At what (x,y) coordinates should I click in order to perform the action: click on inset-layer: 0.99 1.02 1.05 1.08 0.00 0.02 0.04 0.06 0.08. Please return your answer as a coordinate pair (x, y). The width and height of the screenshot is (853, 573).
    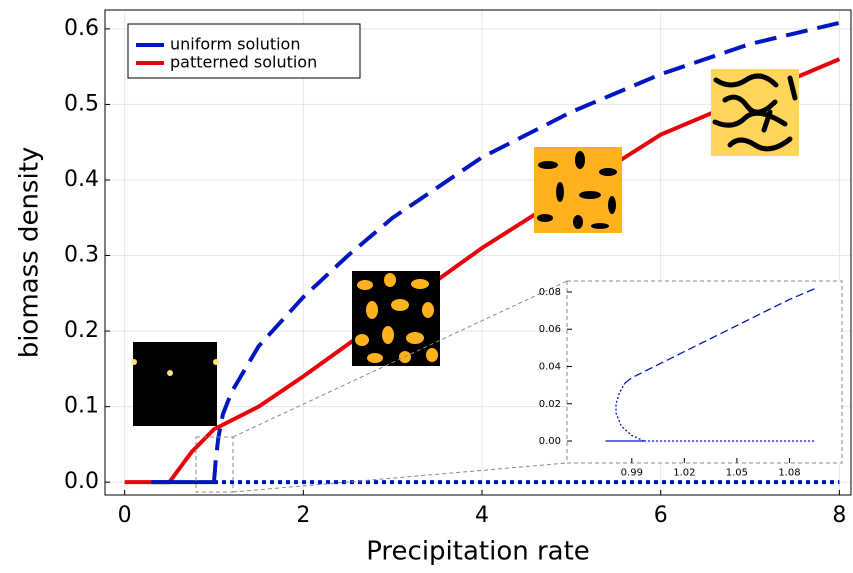
    Looking at the image, I should click on (677, 383).